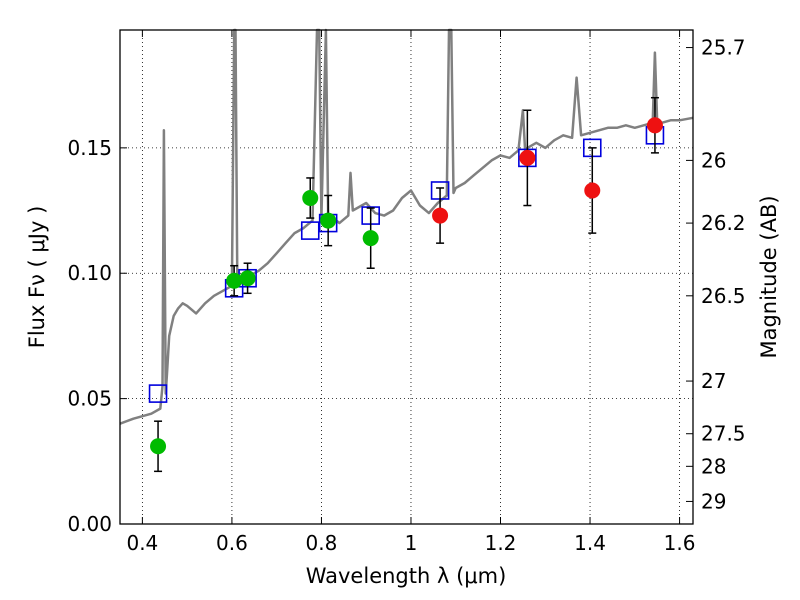 The height and width of the screenshot is (600, 800). What do you see at coordinates (232, 543) in the screenshot?
I see `x-tick-label: 0.6` at bounding box center [232, 543].